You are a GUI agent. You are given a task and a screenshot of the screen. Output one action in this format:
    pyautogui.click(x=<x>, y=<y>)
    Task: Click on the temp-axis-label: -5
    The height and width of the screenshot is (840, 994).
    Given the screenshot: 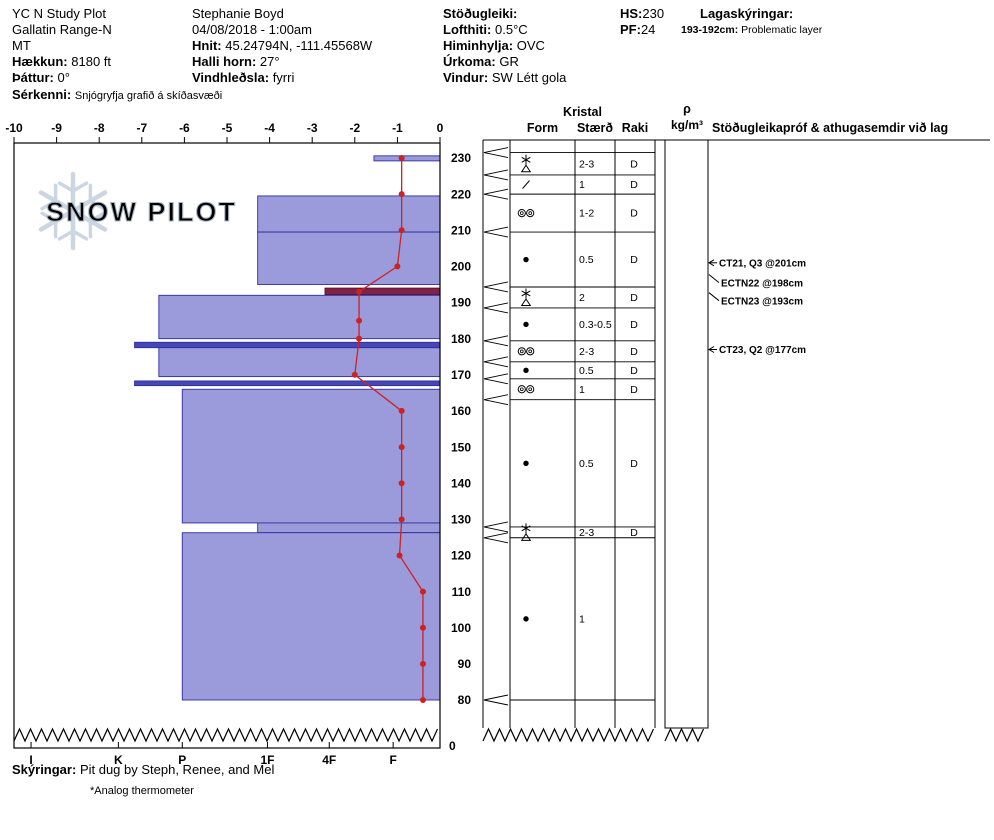 What is the action you would take?
    pyautogui.click(x=227, y=128)
    